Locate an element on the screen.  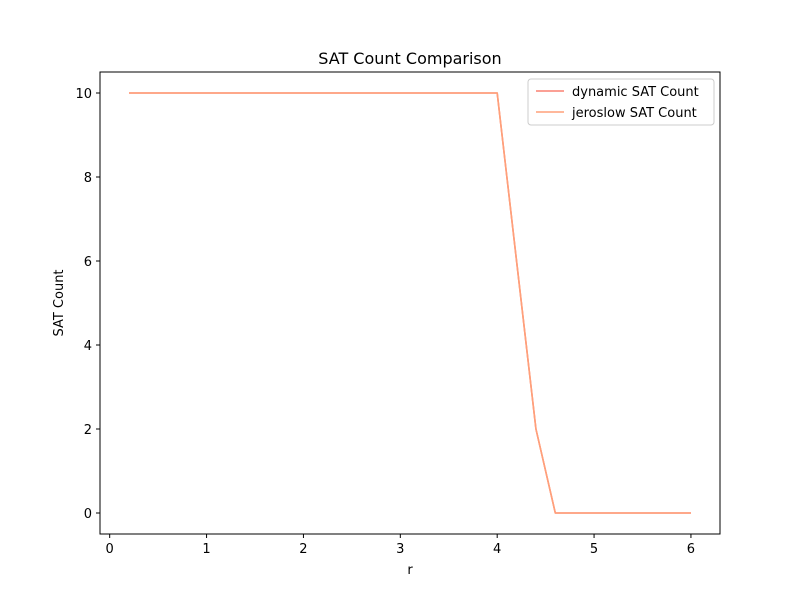
x-axis-label: r is located at coordinates (410, 570).